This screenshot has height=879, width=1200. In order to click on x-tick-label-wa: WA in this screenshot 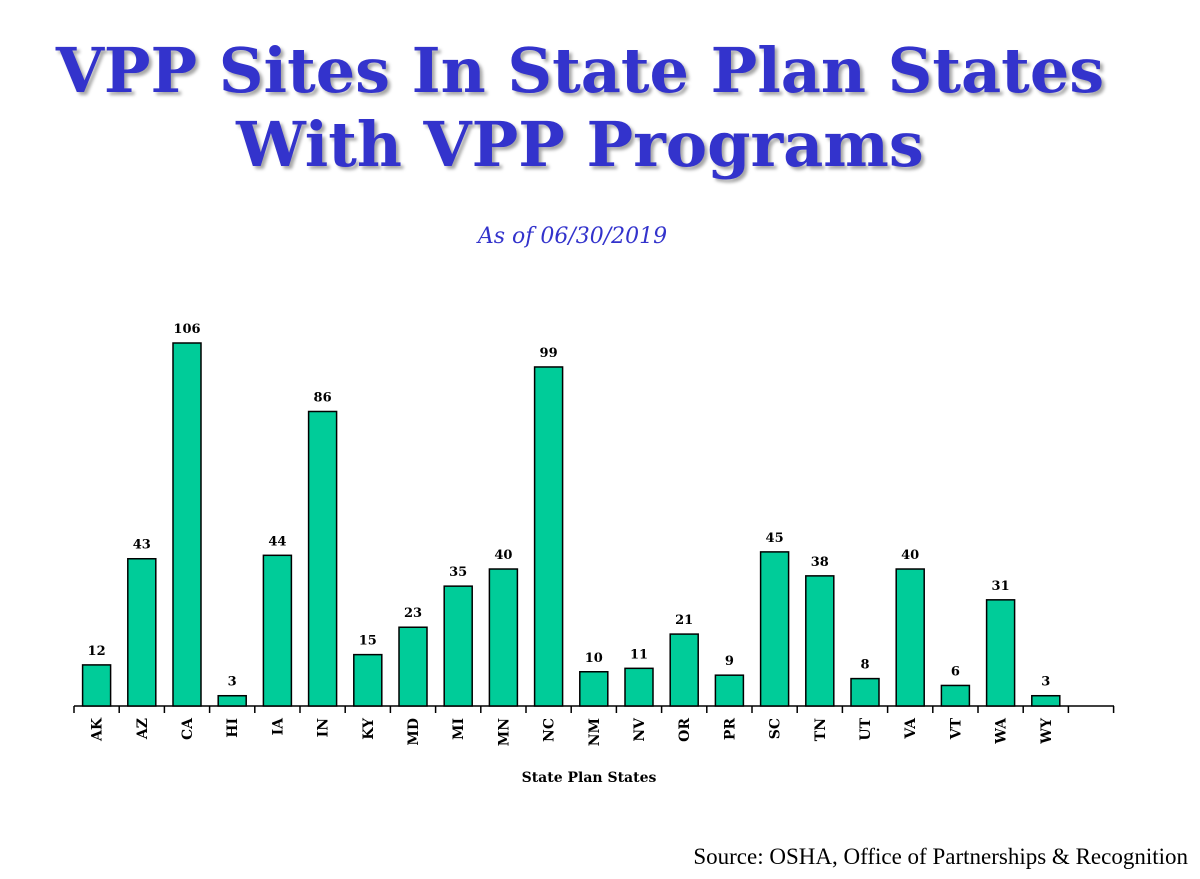, I will do `click(1002, 731)`.